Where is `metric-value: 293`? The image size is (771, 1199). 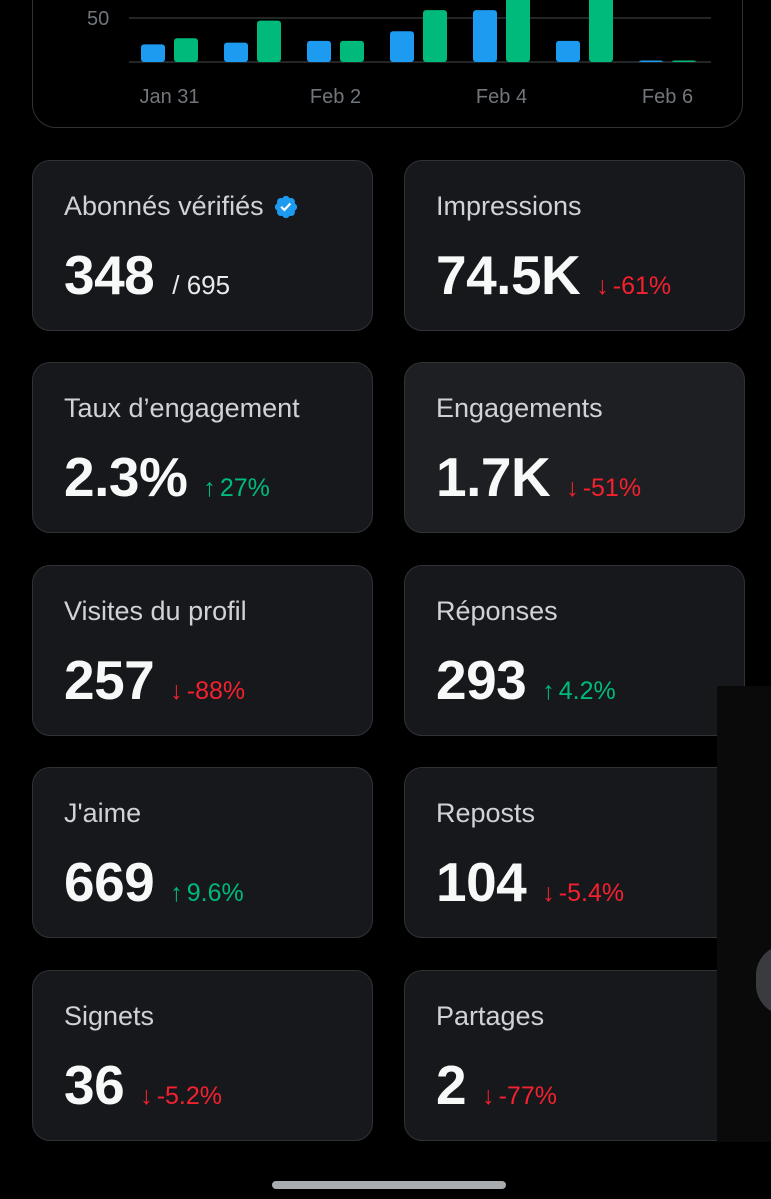
metric-value: 293 is located at coordinates (481, 680).